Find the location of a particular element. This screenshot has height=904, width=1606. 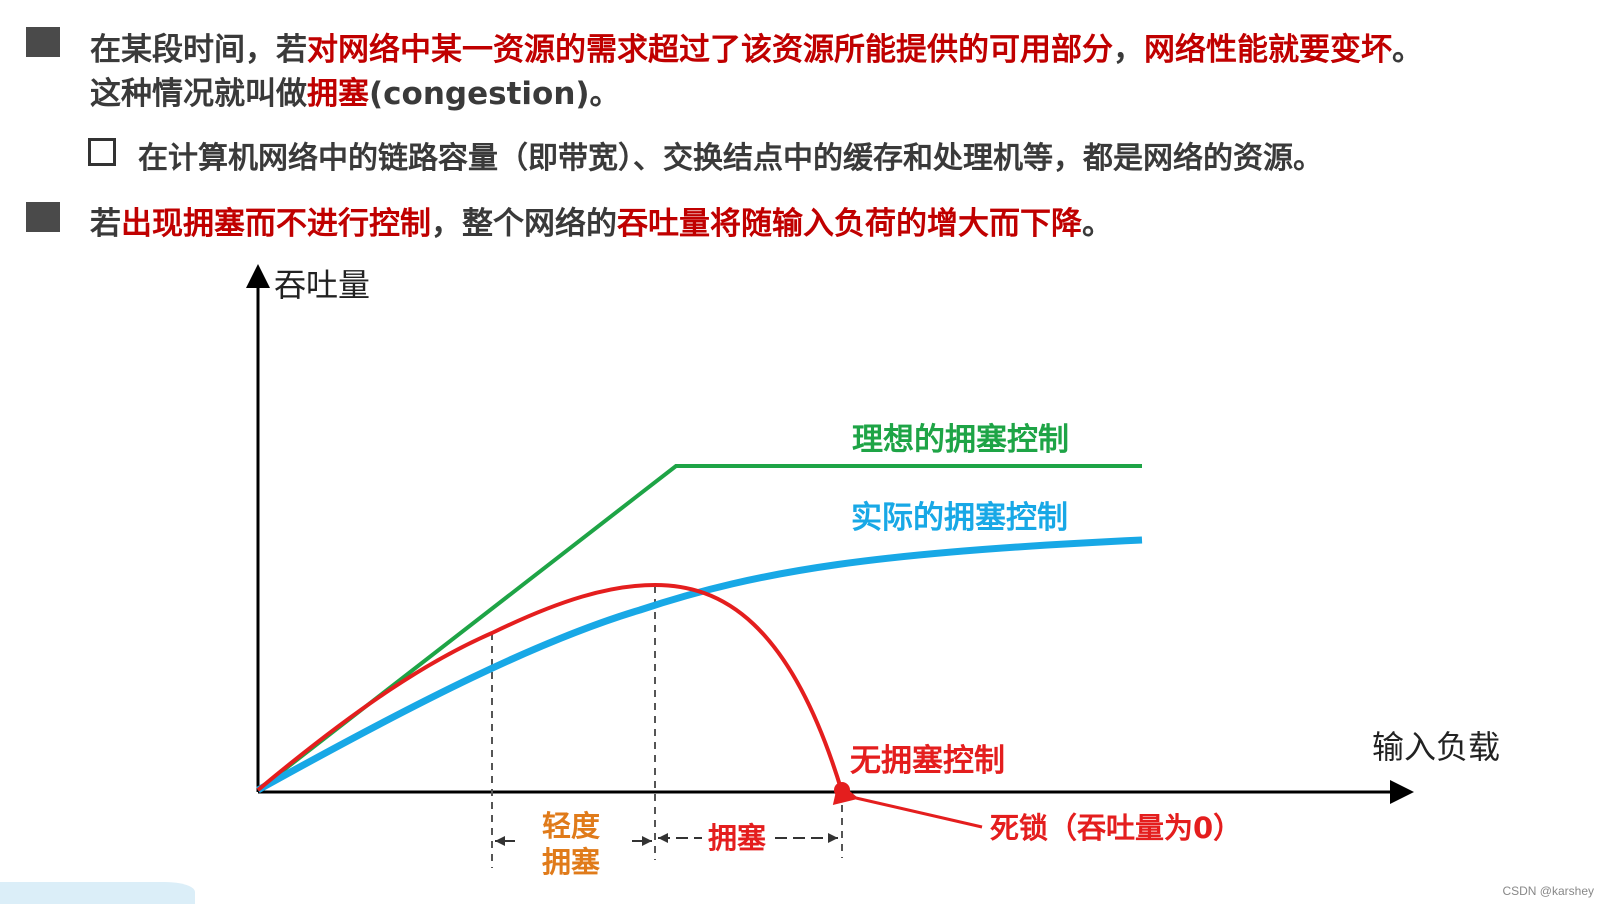

bottom-left-decoration is located at coordinates (97, 893).